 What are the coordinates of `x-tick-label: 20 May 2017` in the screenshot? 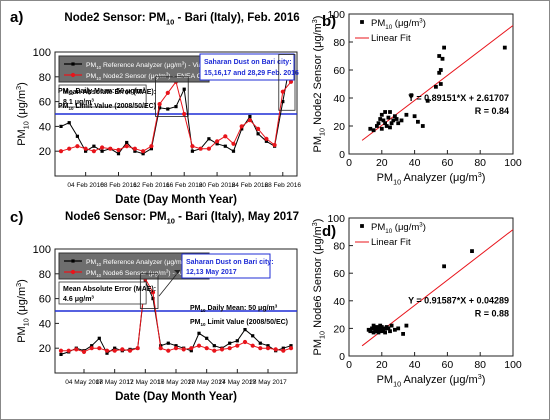 It's located at (207, 382).